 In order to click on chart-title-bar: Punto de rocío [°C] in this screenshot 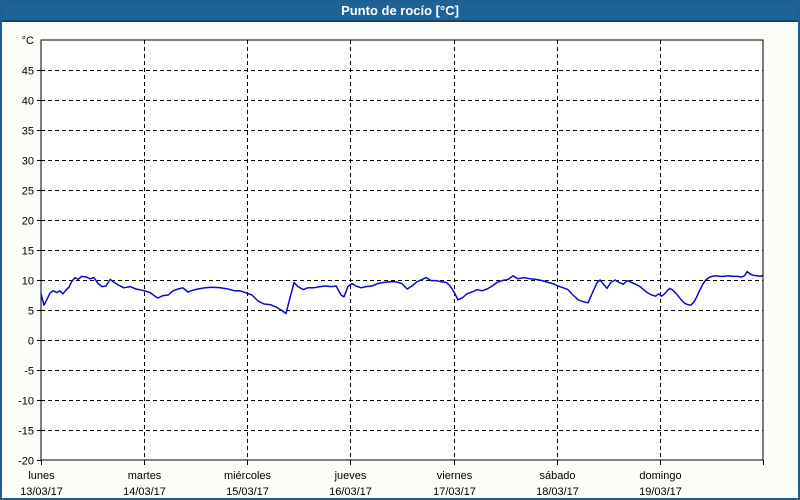, I will do `click(400, 12)`.